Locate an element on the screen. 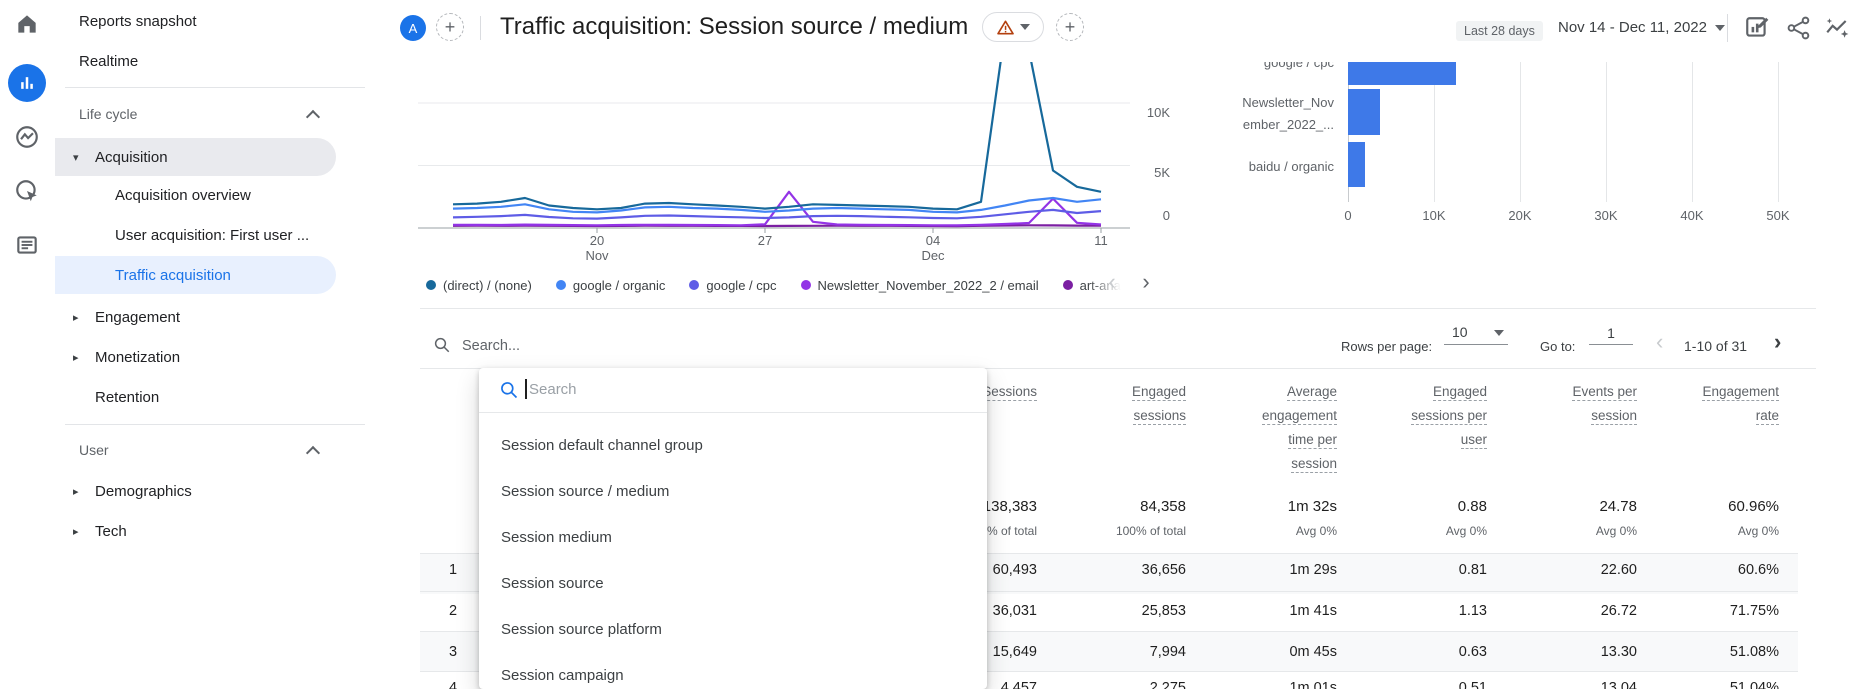  column-header: Engaged sessions per user is located at coordinates (1449, 416).